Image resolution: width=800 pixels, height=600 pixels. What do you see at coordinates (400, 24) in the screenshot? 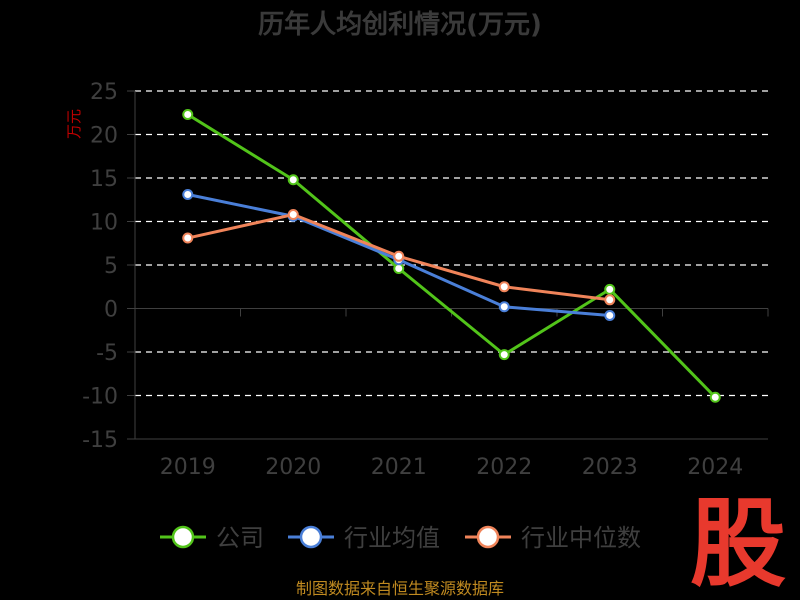
I see `chart-title: 历年人均创利情况(万元)` at bounding box center [400, 24].